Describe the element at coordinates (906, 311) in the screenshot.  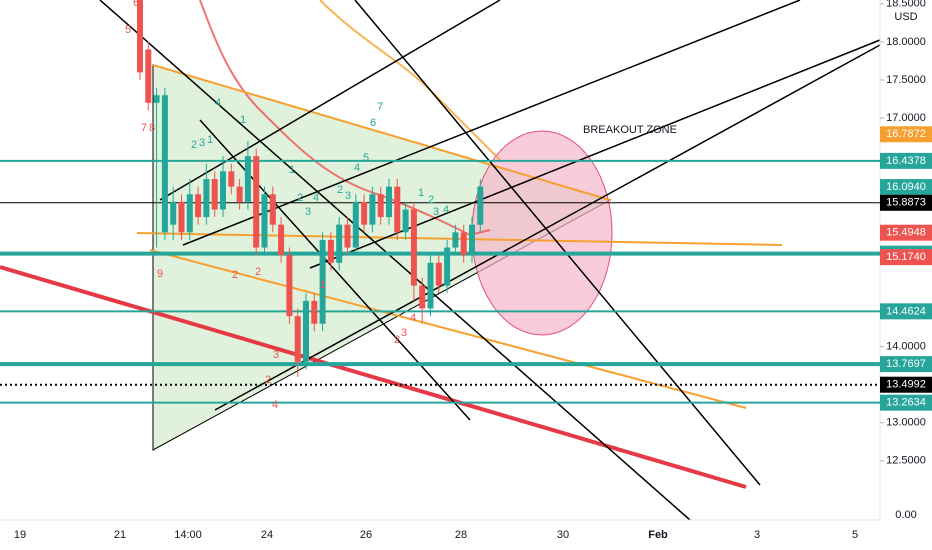
I see `price-badge-label: 14.4624` at that location.